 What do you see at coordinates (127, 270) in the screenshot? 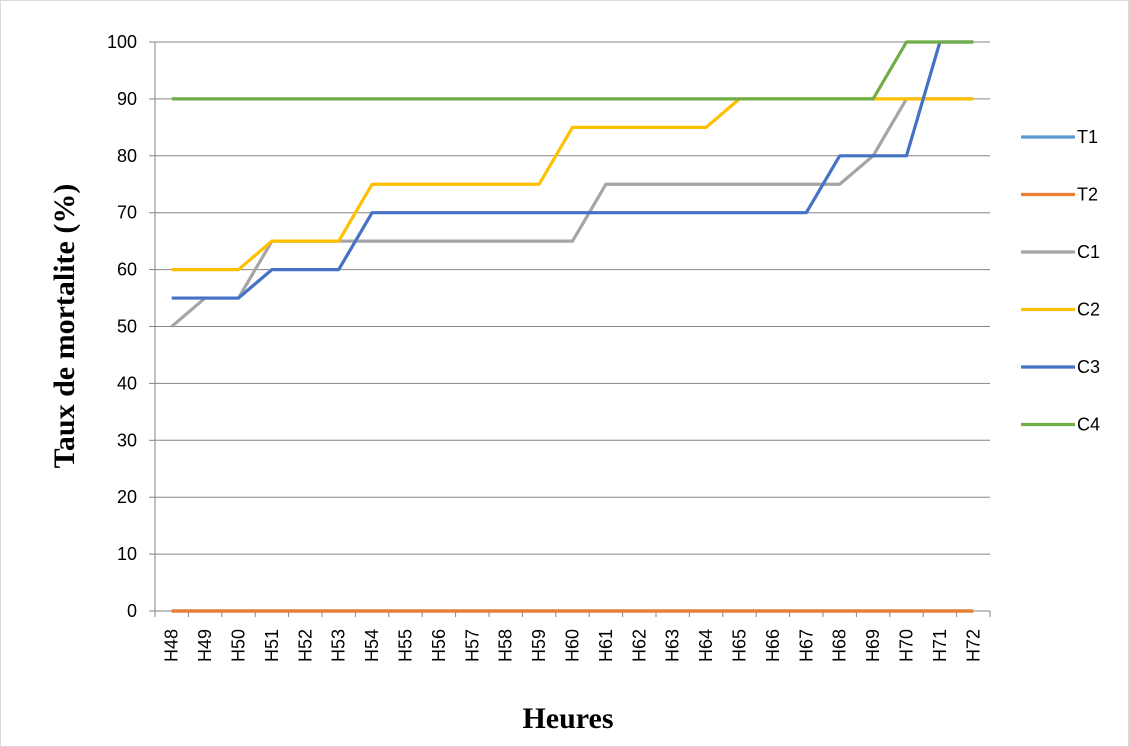
I see `y-tick-label: 60` at bounding box center [127, 270].